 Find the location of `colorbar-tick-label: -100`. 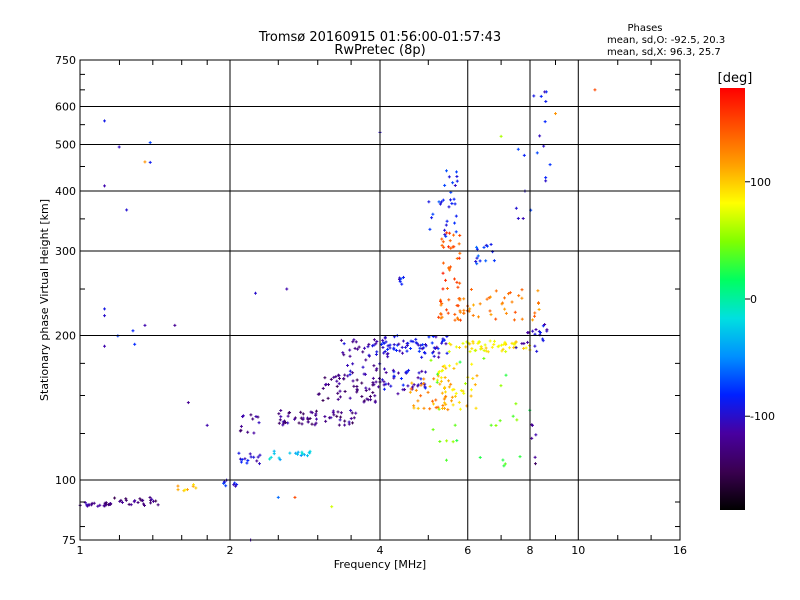

colorbar-tick-label: -100 is located at coordinates (762, 416).